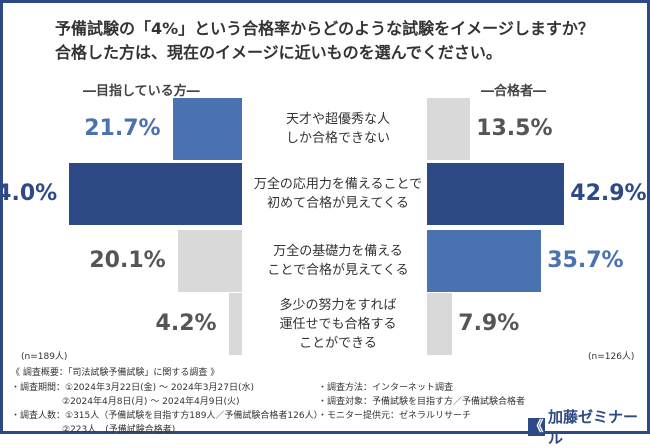  What do you see at coordinates (338, 251) in the screenshot?
I see `category-line: 万全の基礎力を備える` at bounding box center [338, 251].